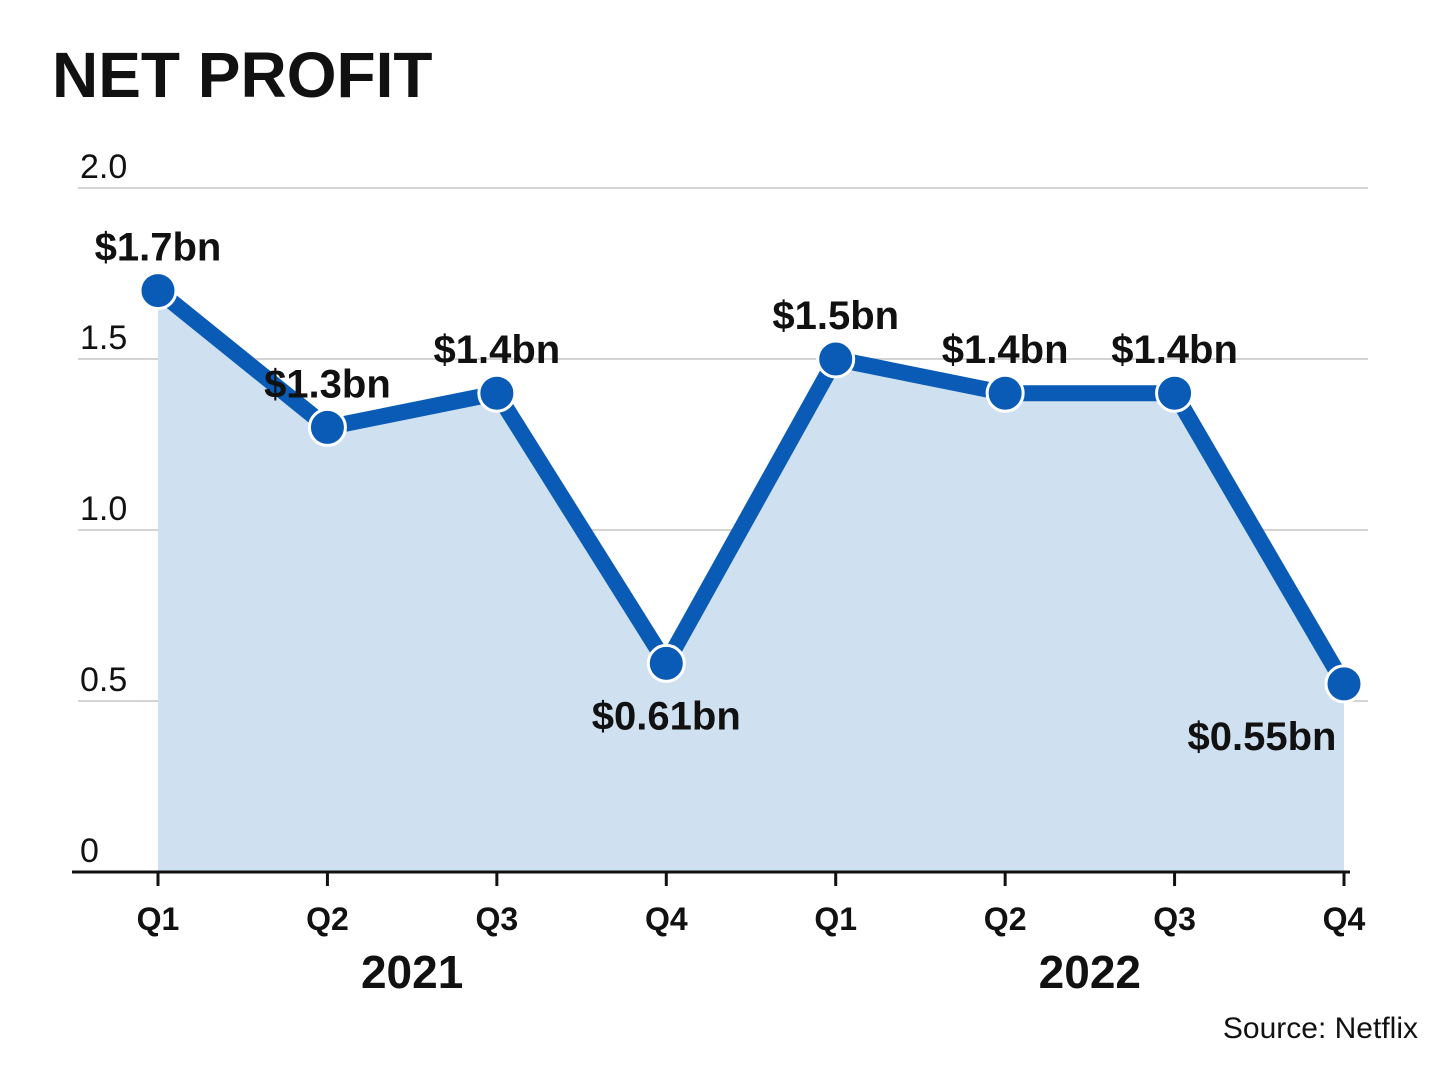 The height and width of the screenshot is (1068, 1440). I want to click on data-label: $0.55bn, so click(1262, 737).